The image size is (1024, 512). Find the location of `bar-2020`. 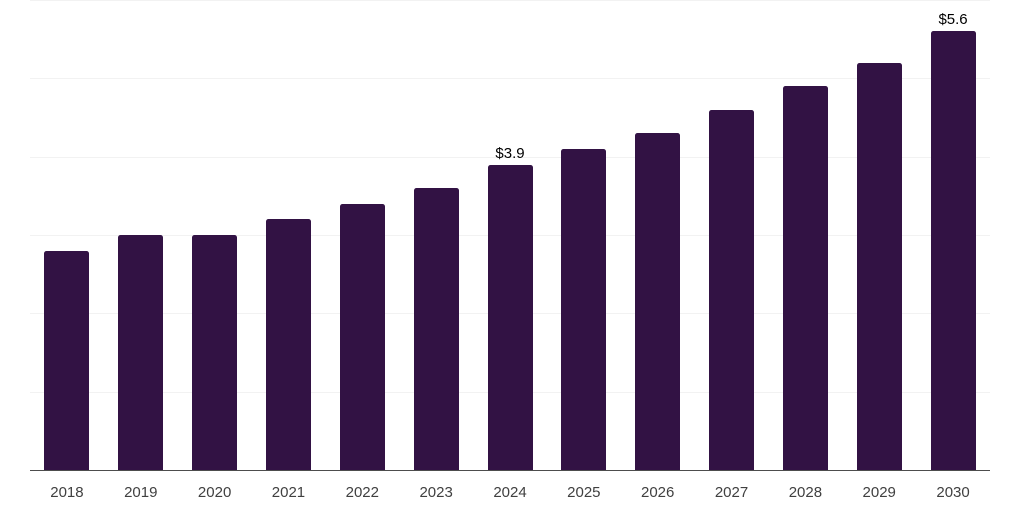

bar-2020 is located at coordinates (215, 352).